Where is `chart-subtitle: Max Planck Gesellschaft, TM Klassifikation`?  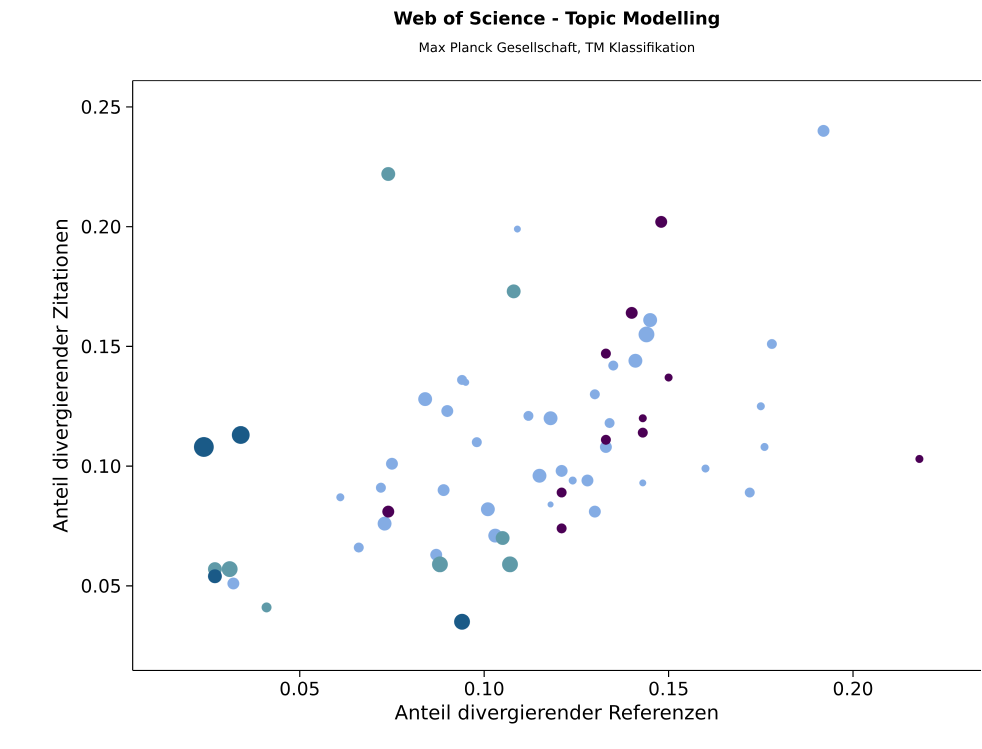
chart-subtitle: Max Planck Gesellschaft, TM Klassifikation is located at coordinates (557, 48).